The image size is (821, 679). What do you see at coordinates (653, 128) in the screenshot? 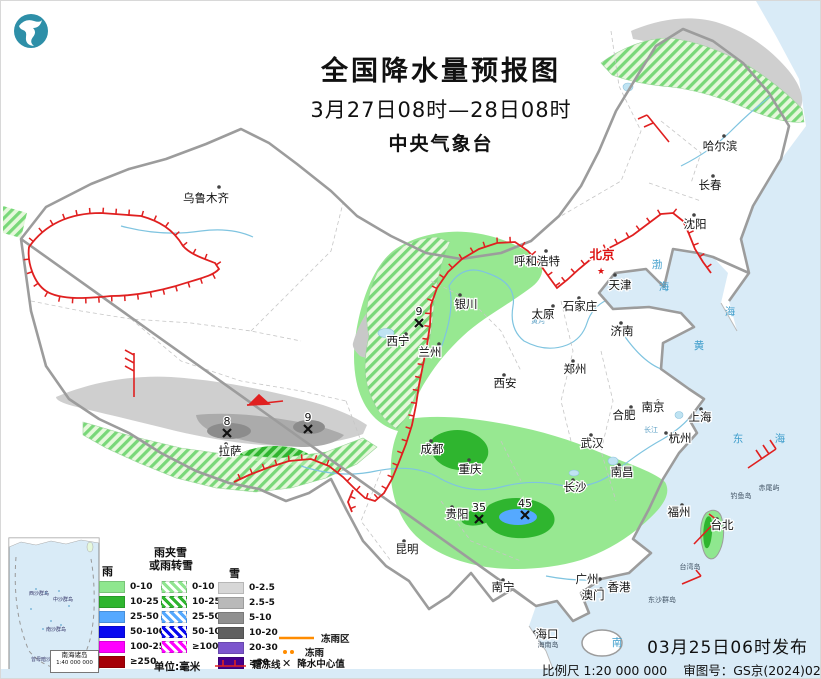
I see `wind-barb-icon` at bounding box center [653, 128].